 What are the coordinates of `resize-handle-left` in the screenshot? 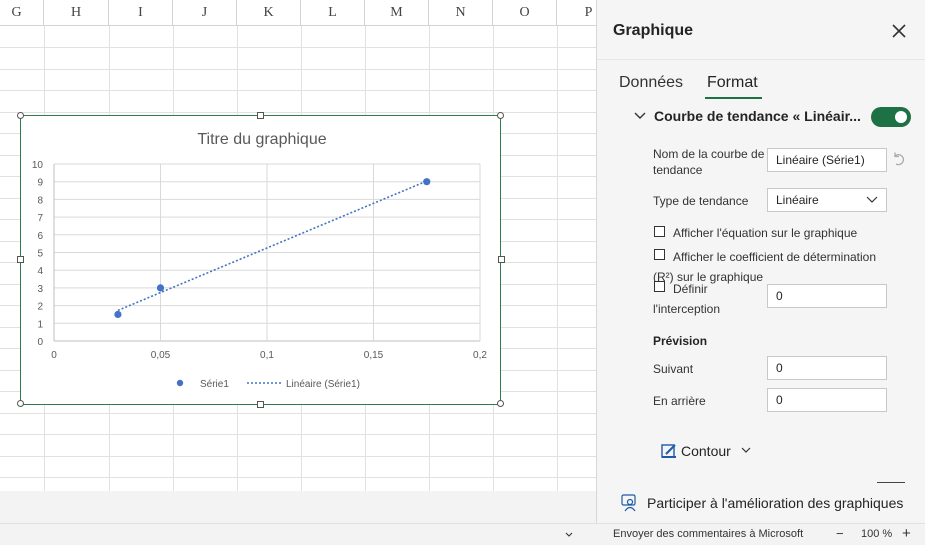 It's located at (20, 259).